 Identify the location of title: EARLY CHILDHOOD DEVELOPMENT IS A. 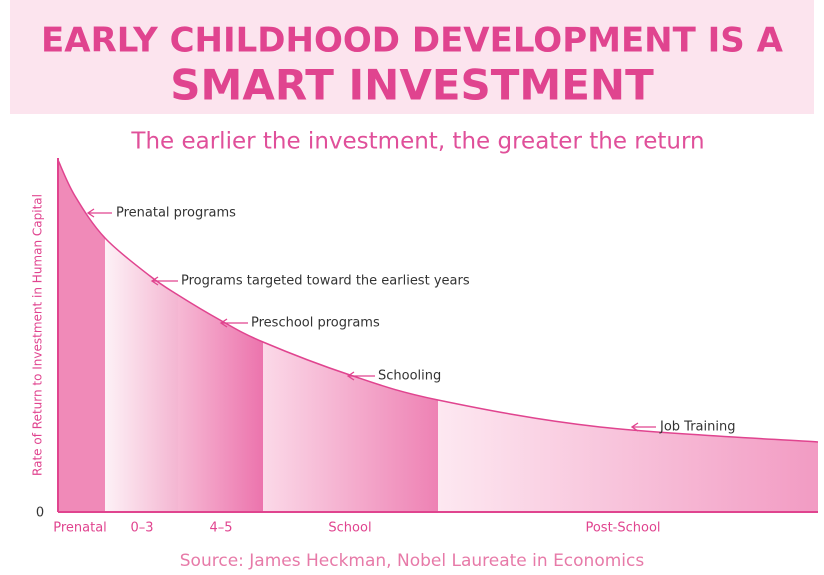
(412, 41).